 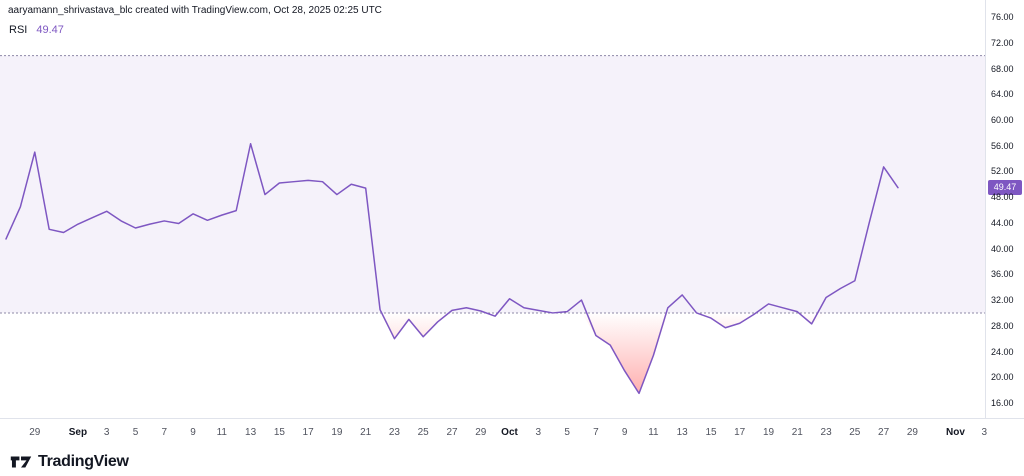 What do you see at coordinates (1002, 222) in the screenshot?
I see `price-axis-label: 44.00` at bounding box center [1002, 222].